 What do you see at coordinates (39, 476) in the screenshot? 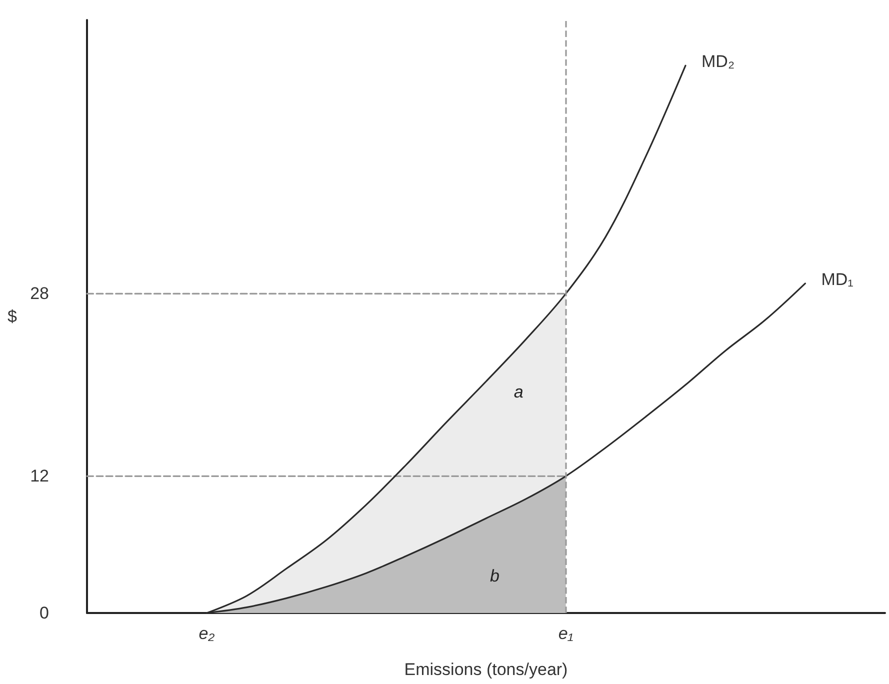
I see `y-tick-label: 12` at bounding box center [39, 476].